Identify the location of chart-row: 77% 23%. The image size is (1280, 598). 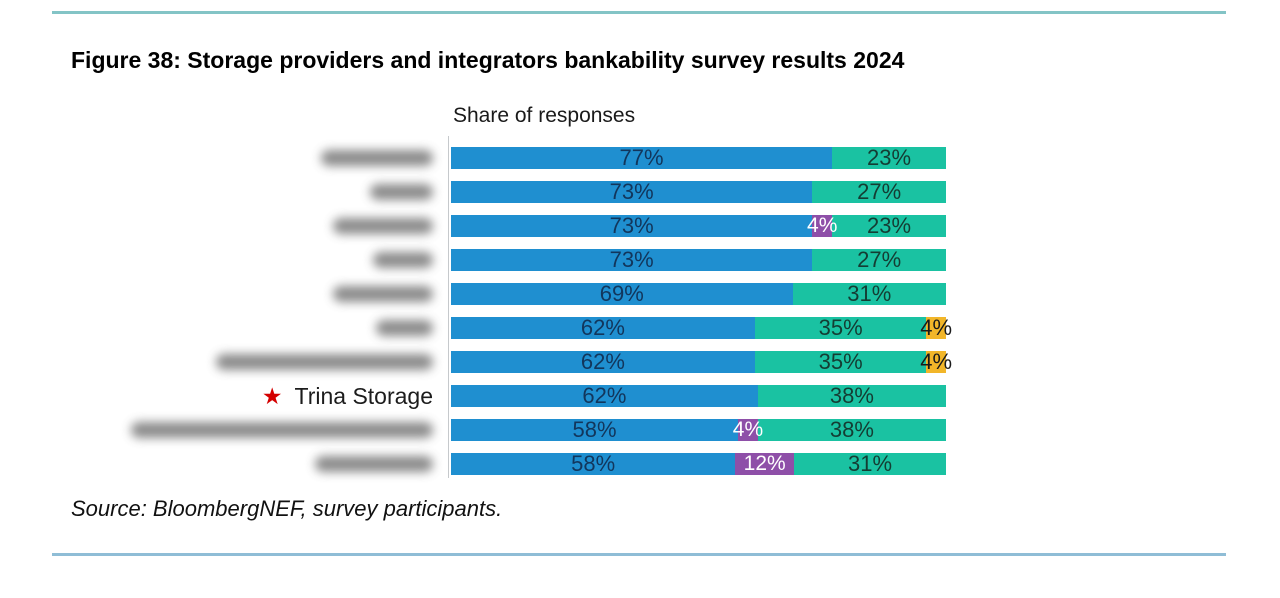
(640, 157).